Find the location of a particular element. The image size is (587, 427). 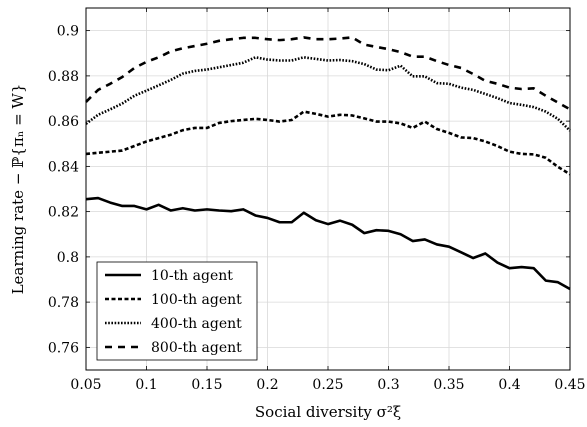

y-tick-label: 0.86 is located at coordinates (63, 122).